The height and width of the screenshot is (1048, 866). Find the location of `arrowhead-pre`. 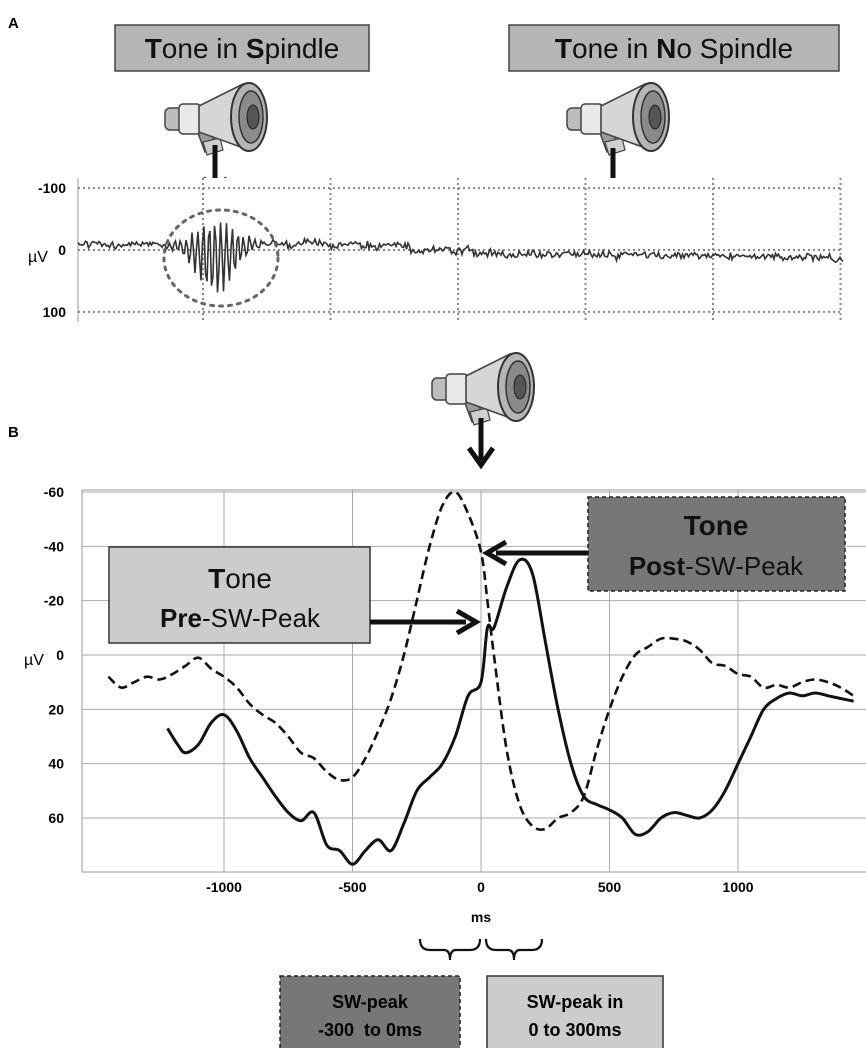

arrowhead-pre is located at coordinates (468, 622).